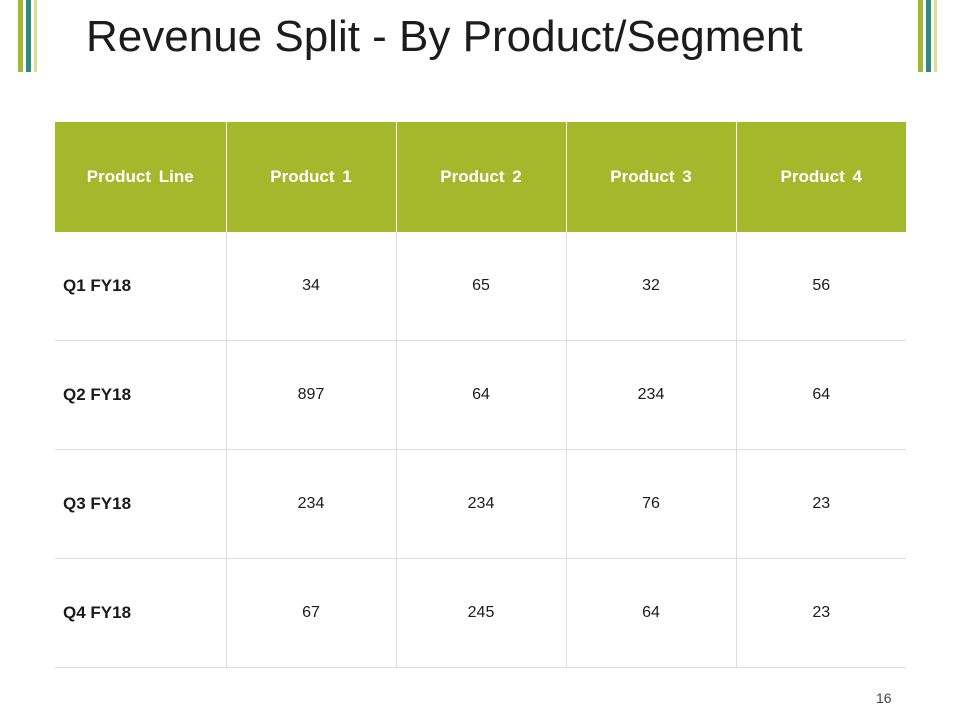 The height and width of the screenshot is (720, 960). I want to click on table-cell: 245, so click(480, 613).